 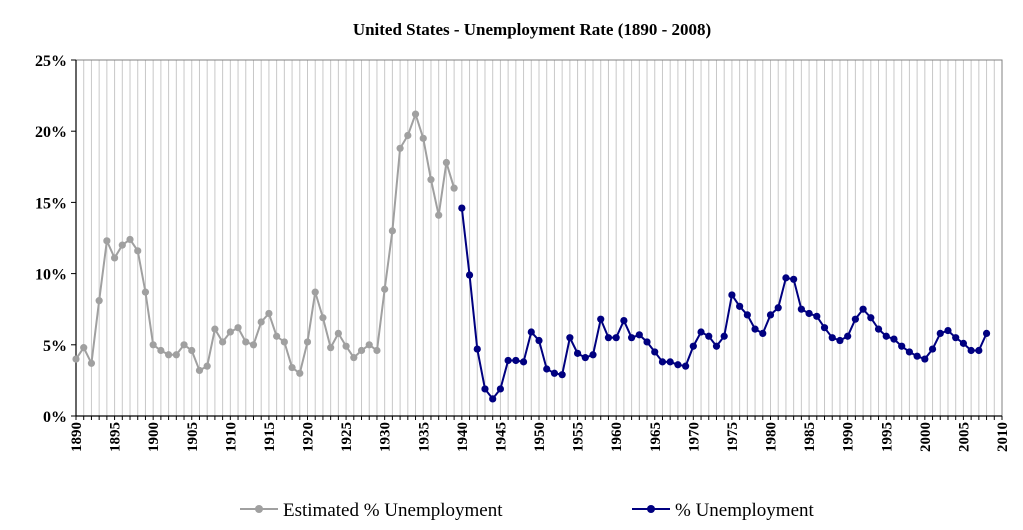 I want to click on legend-marker-estimated, so click(x=259, y=509).